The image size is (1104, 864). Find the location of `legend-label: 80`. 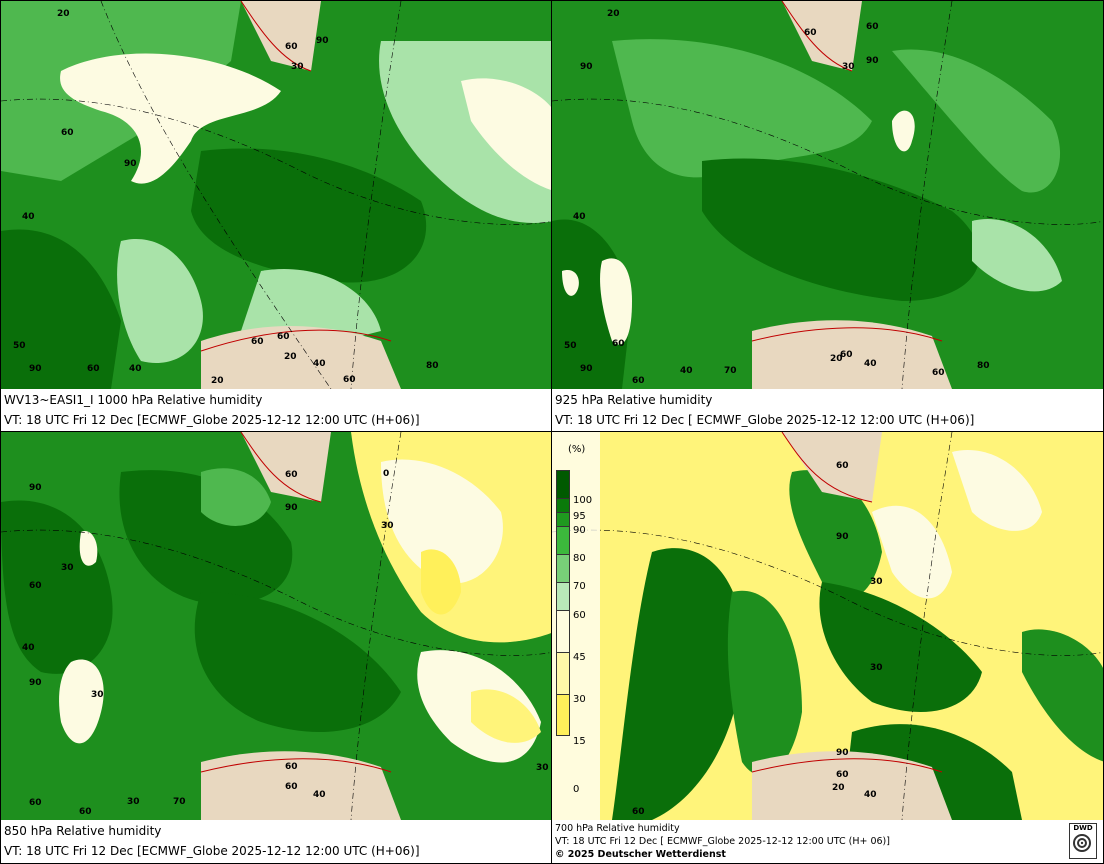

legend-label: 80 is located at coordinates (579, 558).